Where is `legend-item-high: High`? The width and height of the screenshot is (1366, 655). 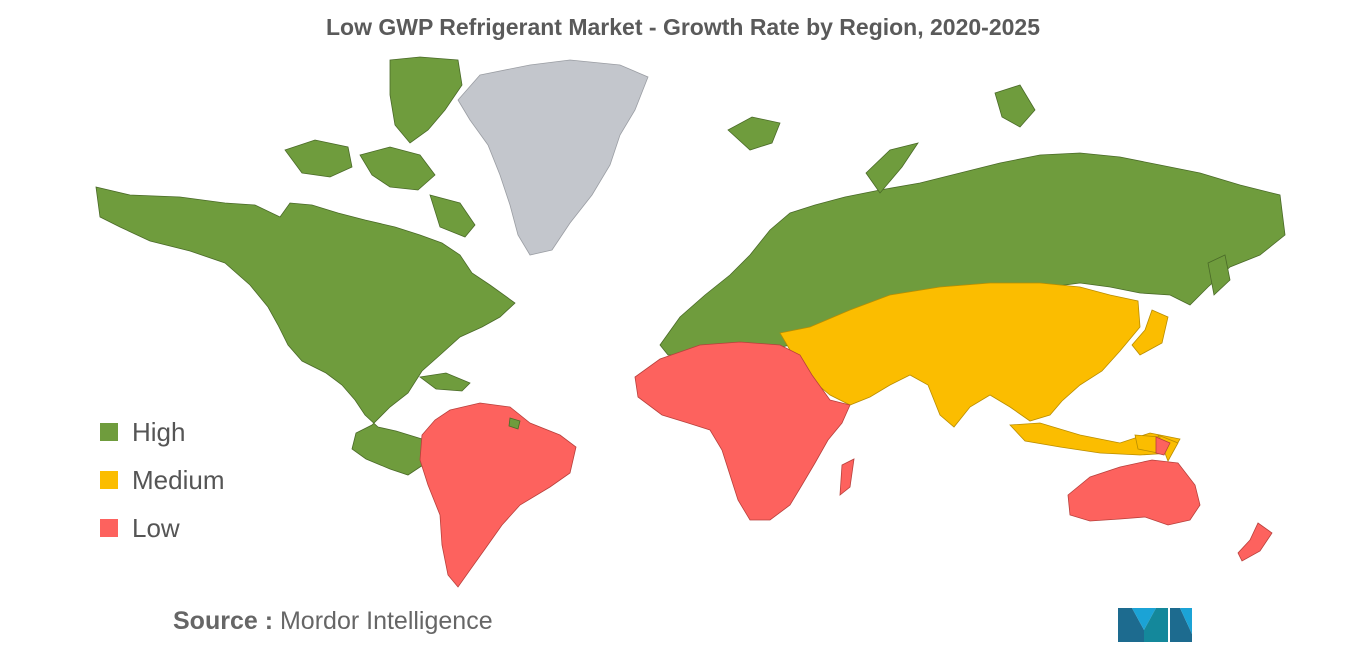
legend-item-high: High is located at coordinates (162, 432).